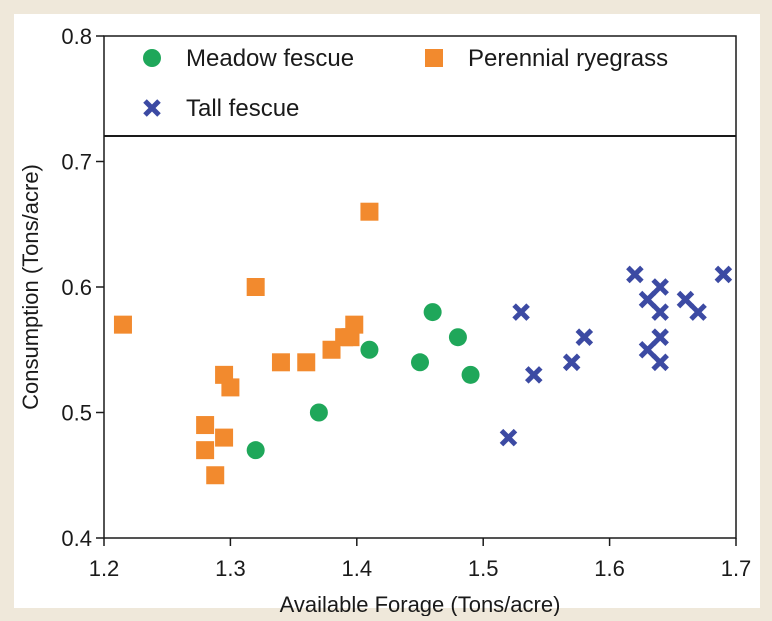 This screenshot has width=772, height=621. I want to click on y-tick-label: 0.6, so click(76, 287).